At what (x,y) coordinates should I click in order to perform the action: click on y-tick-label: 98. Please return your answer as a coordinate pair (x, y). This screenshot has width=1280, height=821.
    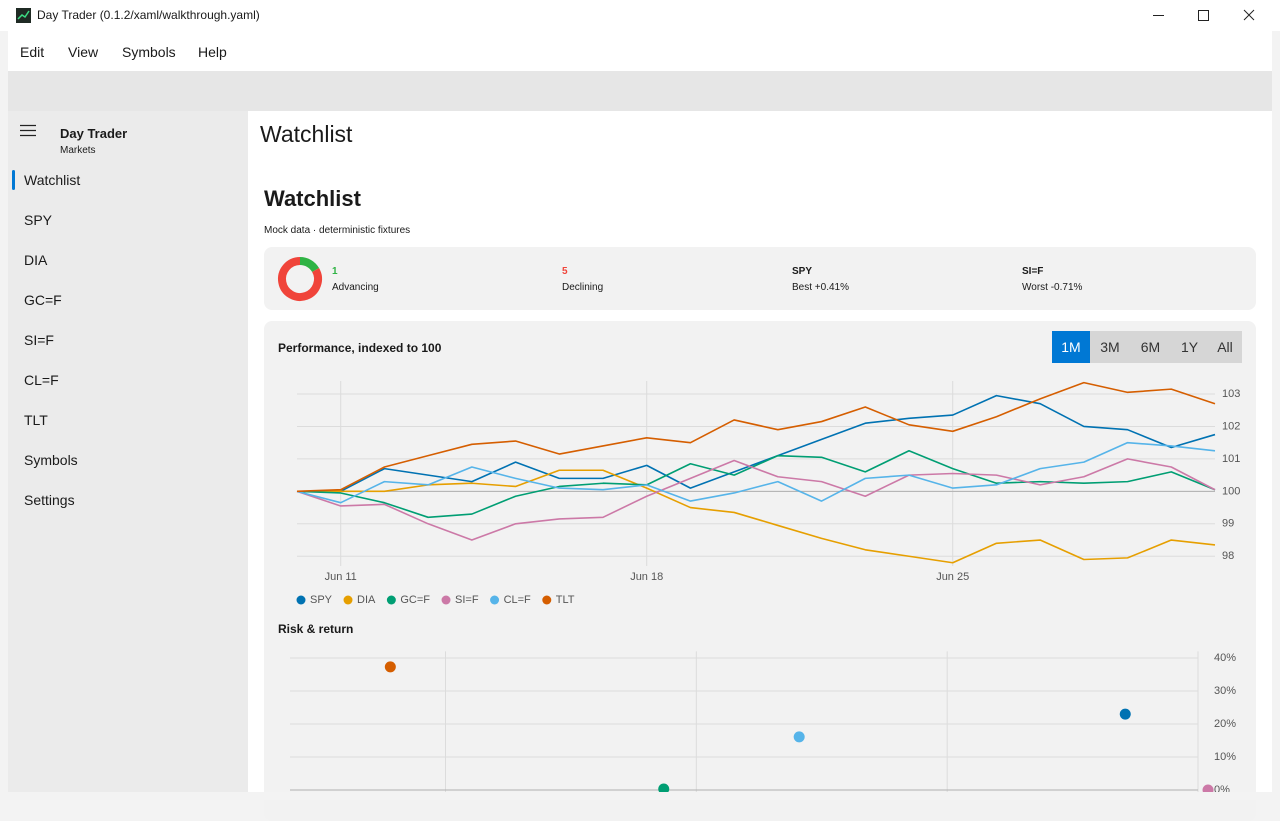
    Looking at the image, I should click on (1228, 556).